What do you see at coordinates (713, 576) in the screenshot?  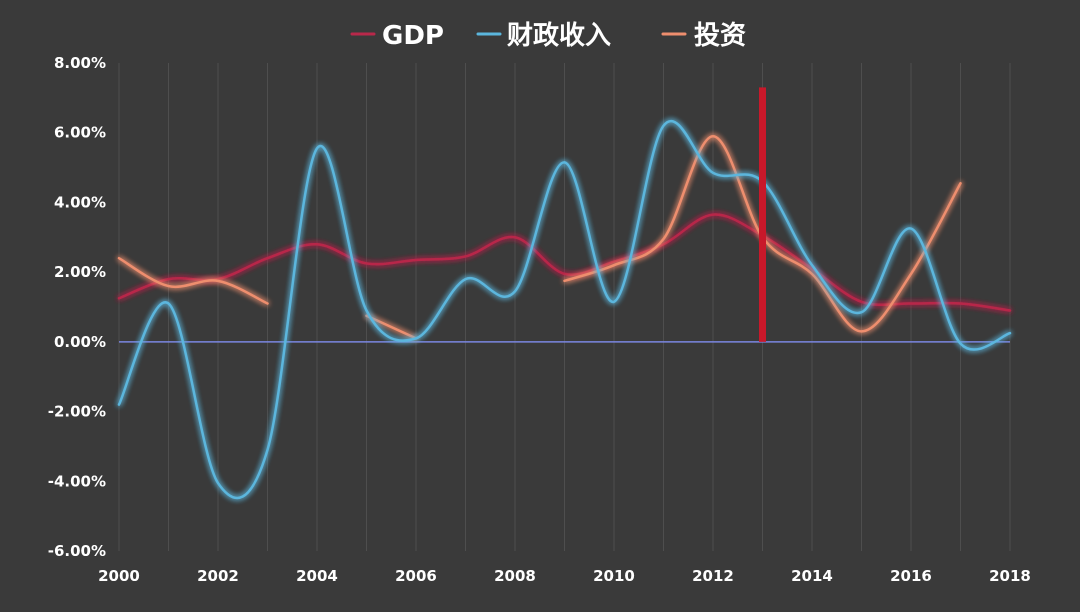 I see `x-tick-label: 2012` at bounding box center [713, 576].